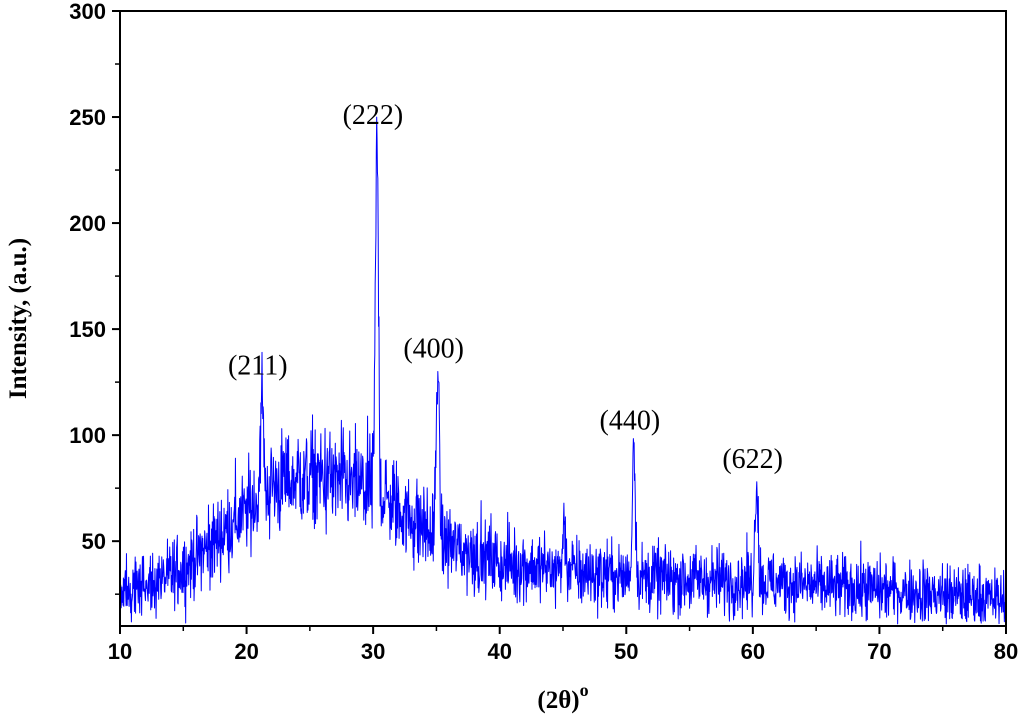  What do you see at coordinates (120, 651) in the screenshot?
I see `x-tick-label: 10` at bounding box center [120, 651].